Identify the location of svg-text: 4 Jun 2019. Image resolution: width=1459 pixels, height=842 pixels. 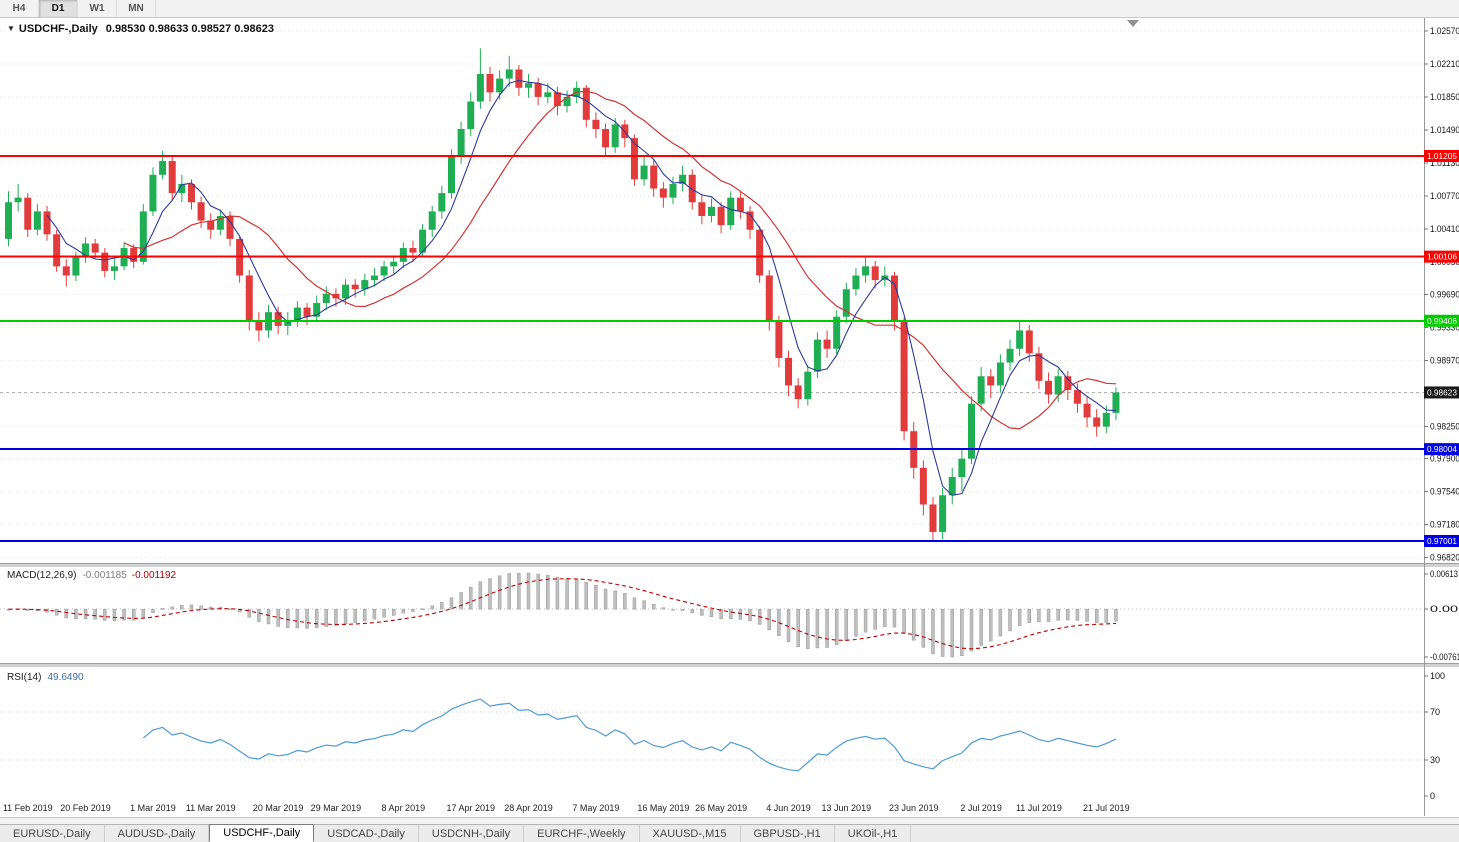
(788, 808).